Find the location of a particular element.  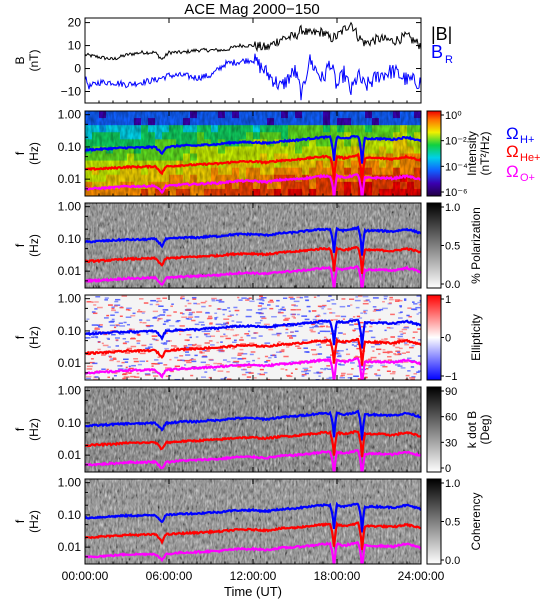

noise-texture is located at coordinates (253, 429).